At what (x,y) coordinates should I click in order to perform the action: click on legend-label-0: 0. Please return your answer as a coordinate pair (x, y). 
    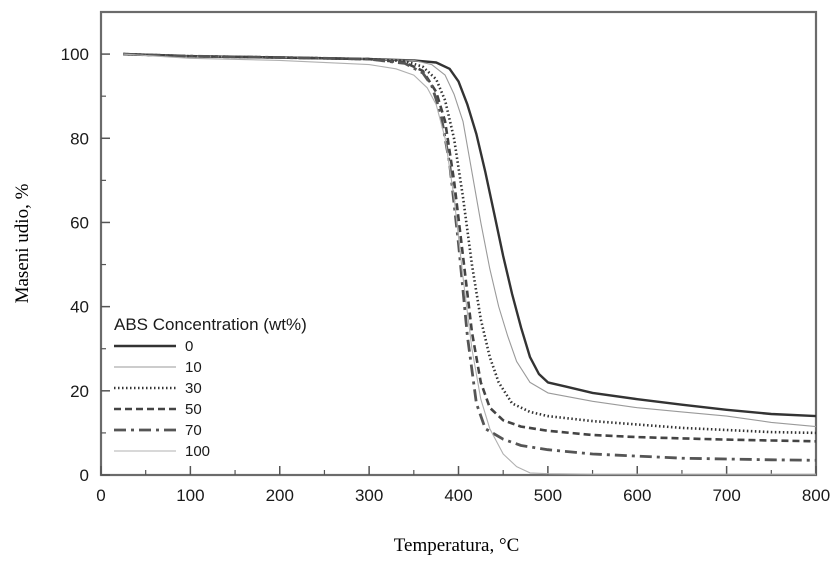
    Looking at the image, I should click on (189, 346).